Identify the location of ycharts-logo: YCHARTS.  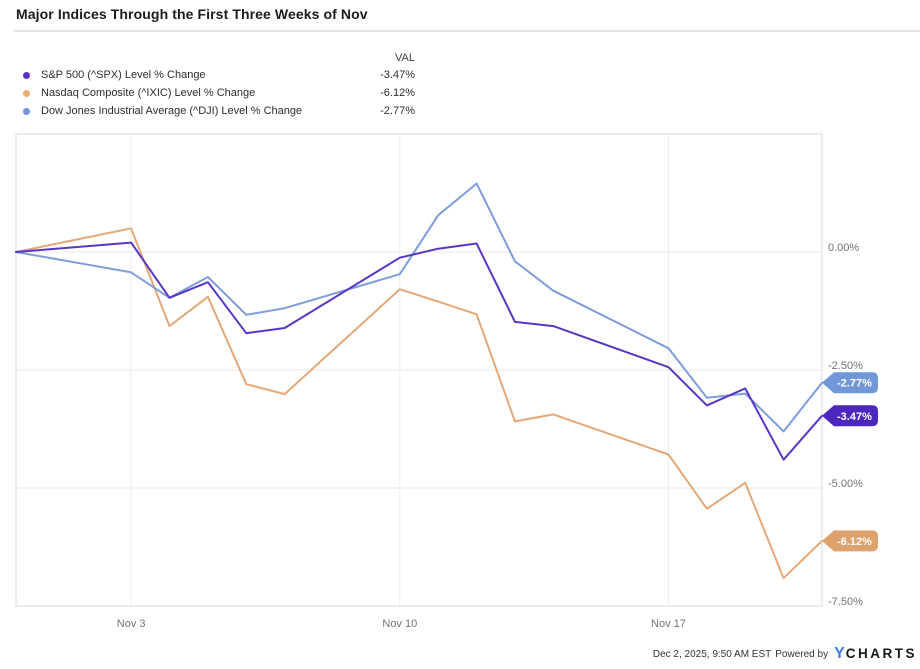
(875, 654).